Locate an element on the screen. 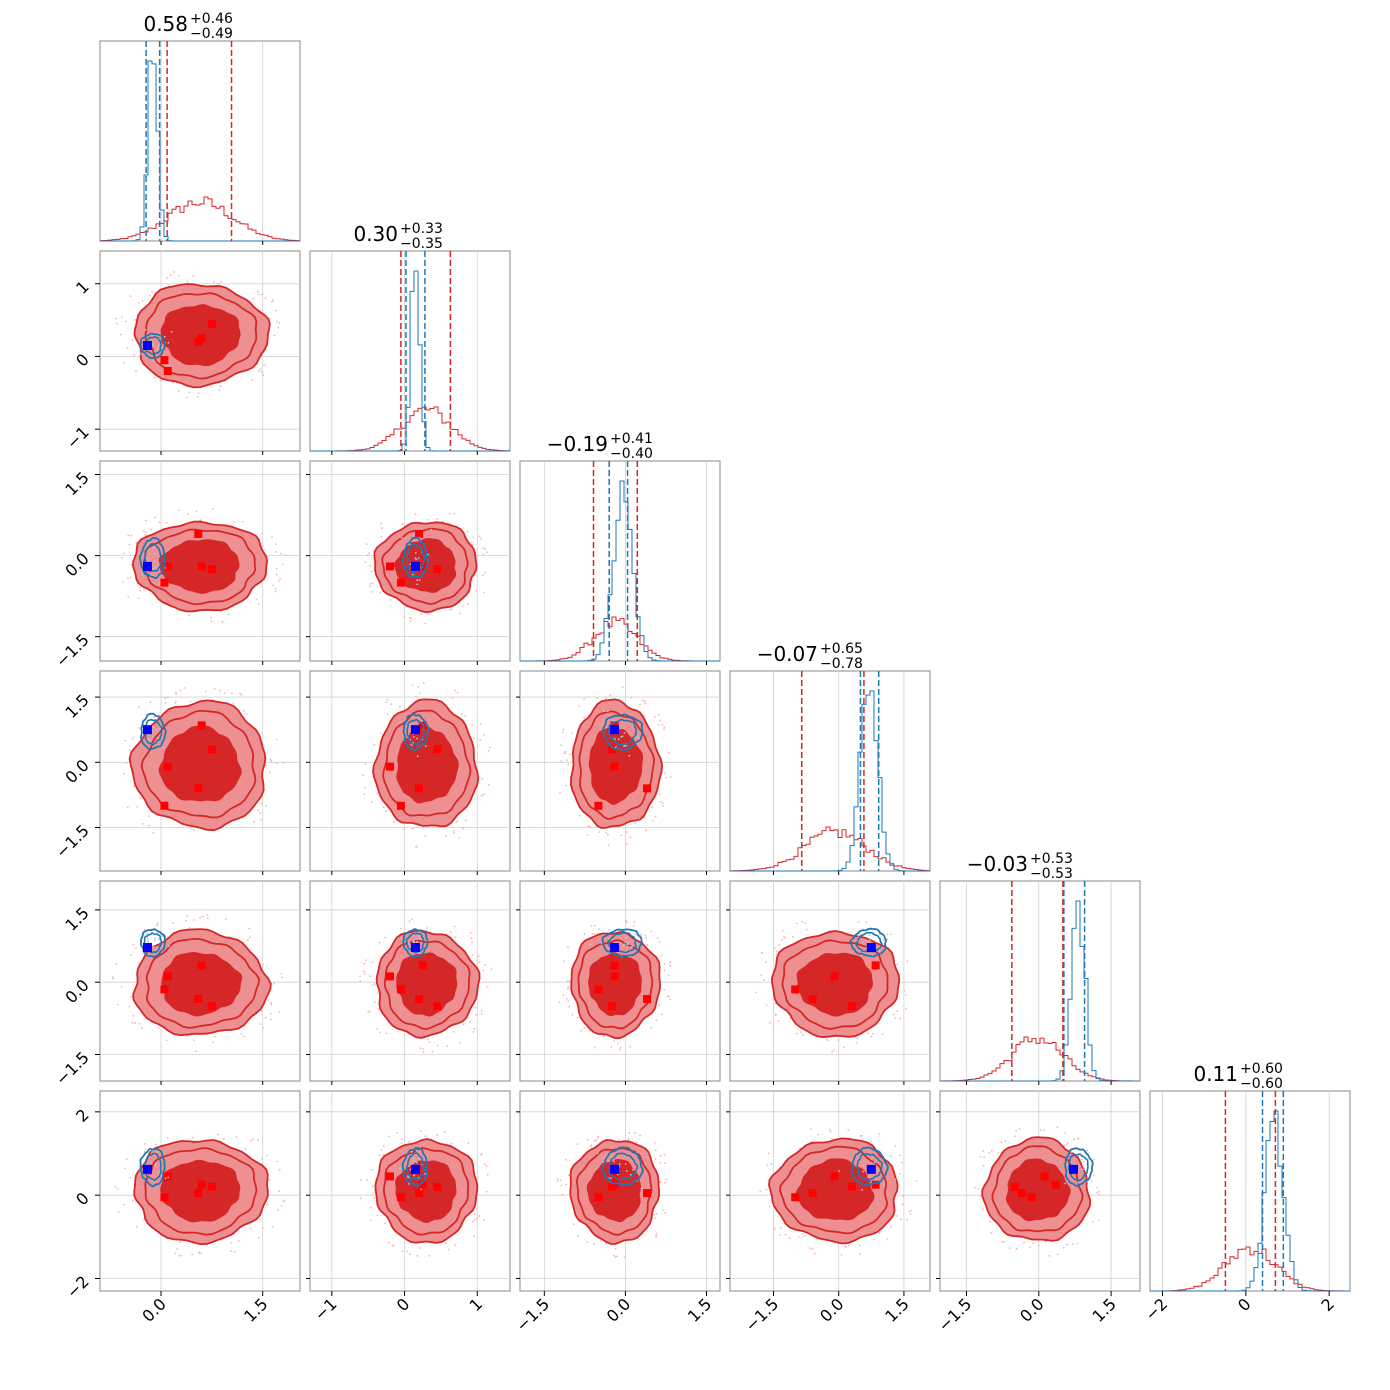  y-axis-5: −1.5 0.0 1.5 is located at coordinates (76, 996).